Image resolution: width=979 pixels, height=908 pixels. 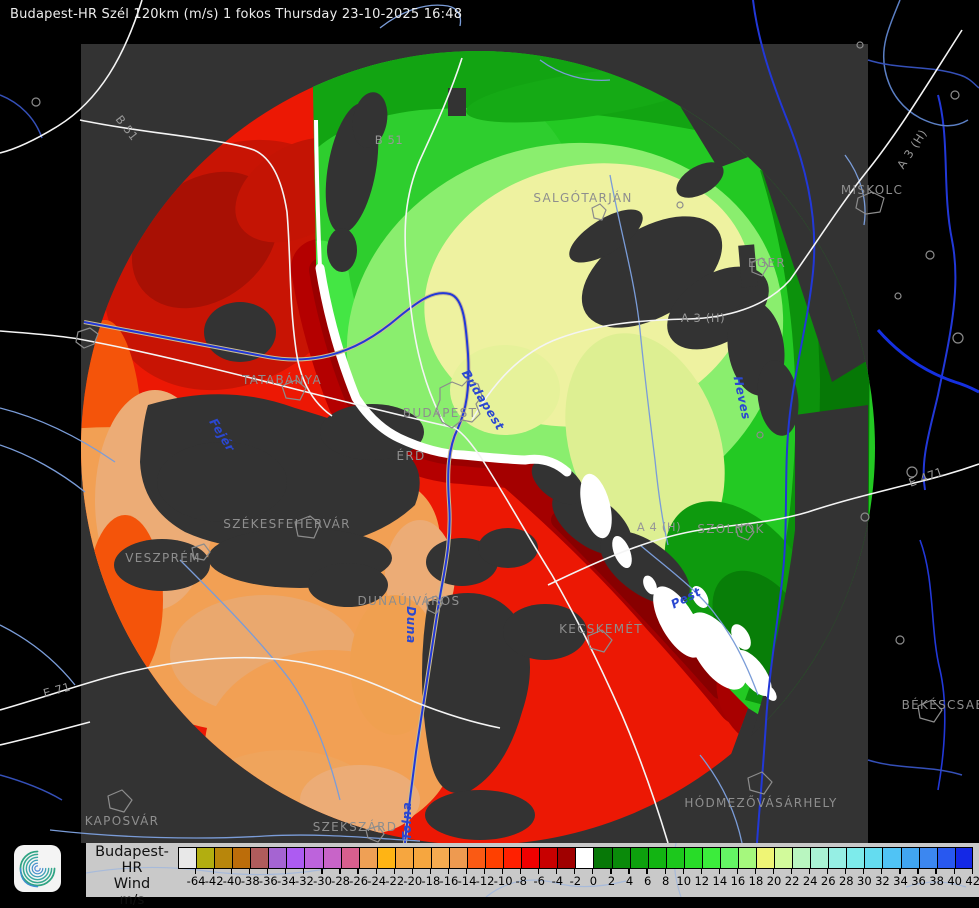 I want to click on legend-swatch: -28, so click(x=336, y=871).